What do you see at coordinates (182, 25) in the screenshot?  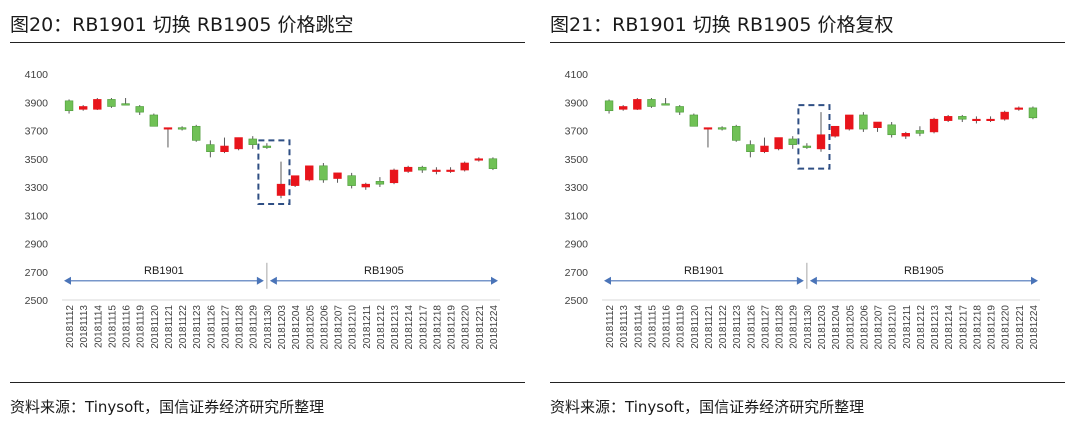 I see `figure-20-title: 图20：RB1901 切换 RB1905 价格跳空` at bounding box center [182, 25].